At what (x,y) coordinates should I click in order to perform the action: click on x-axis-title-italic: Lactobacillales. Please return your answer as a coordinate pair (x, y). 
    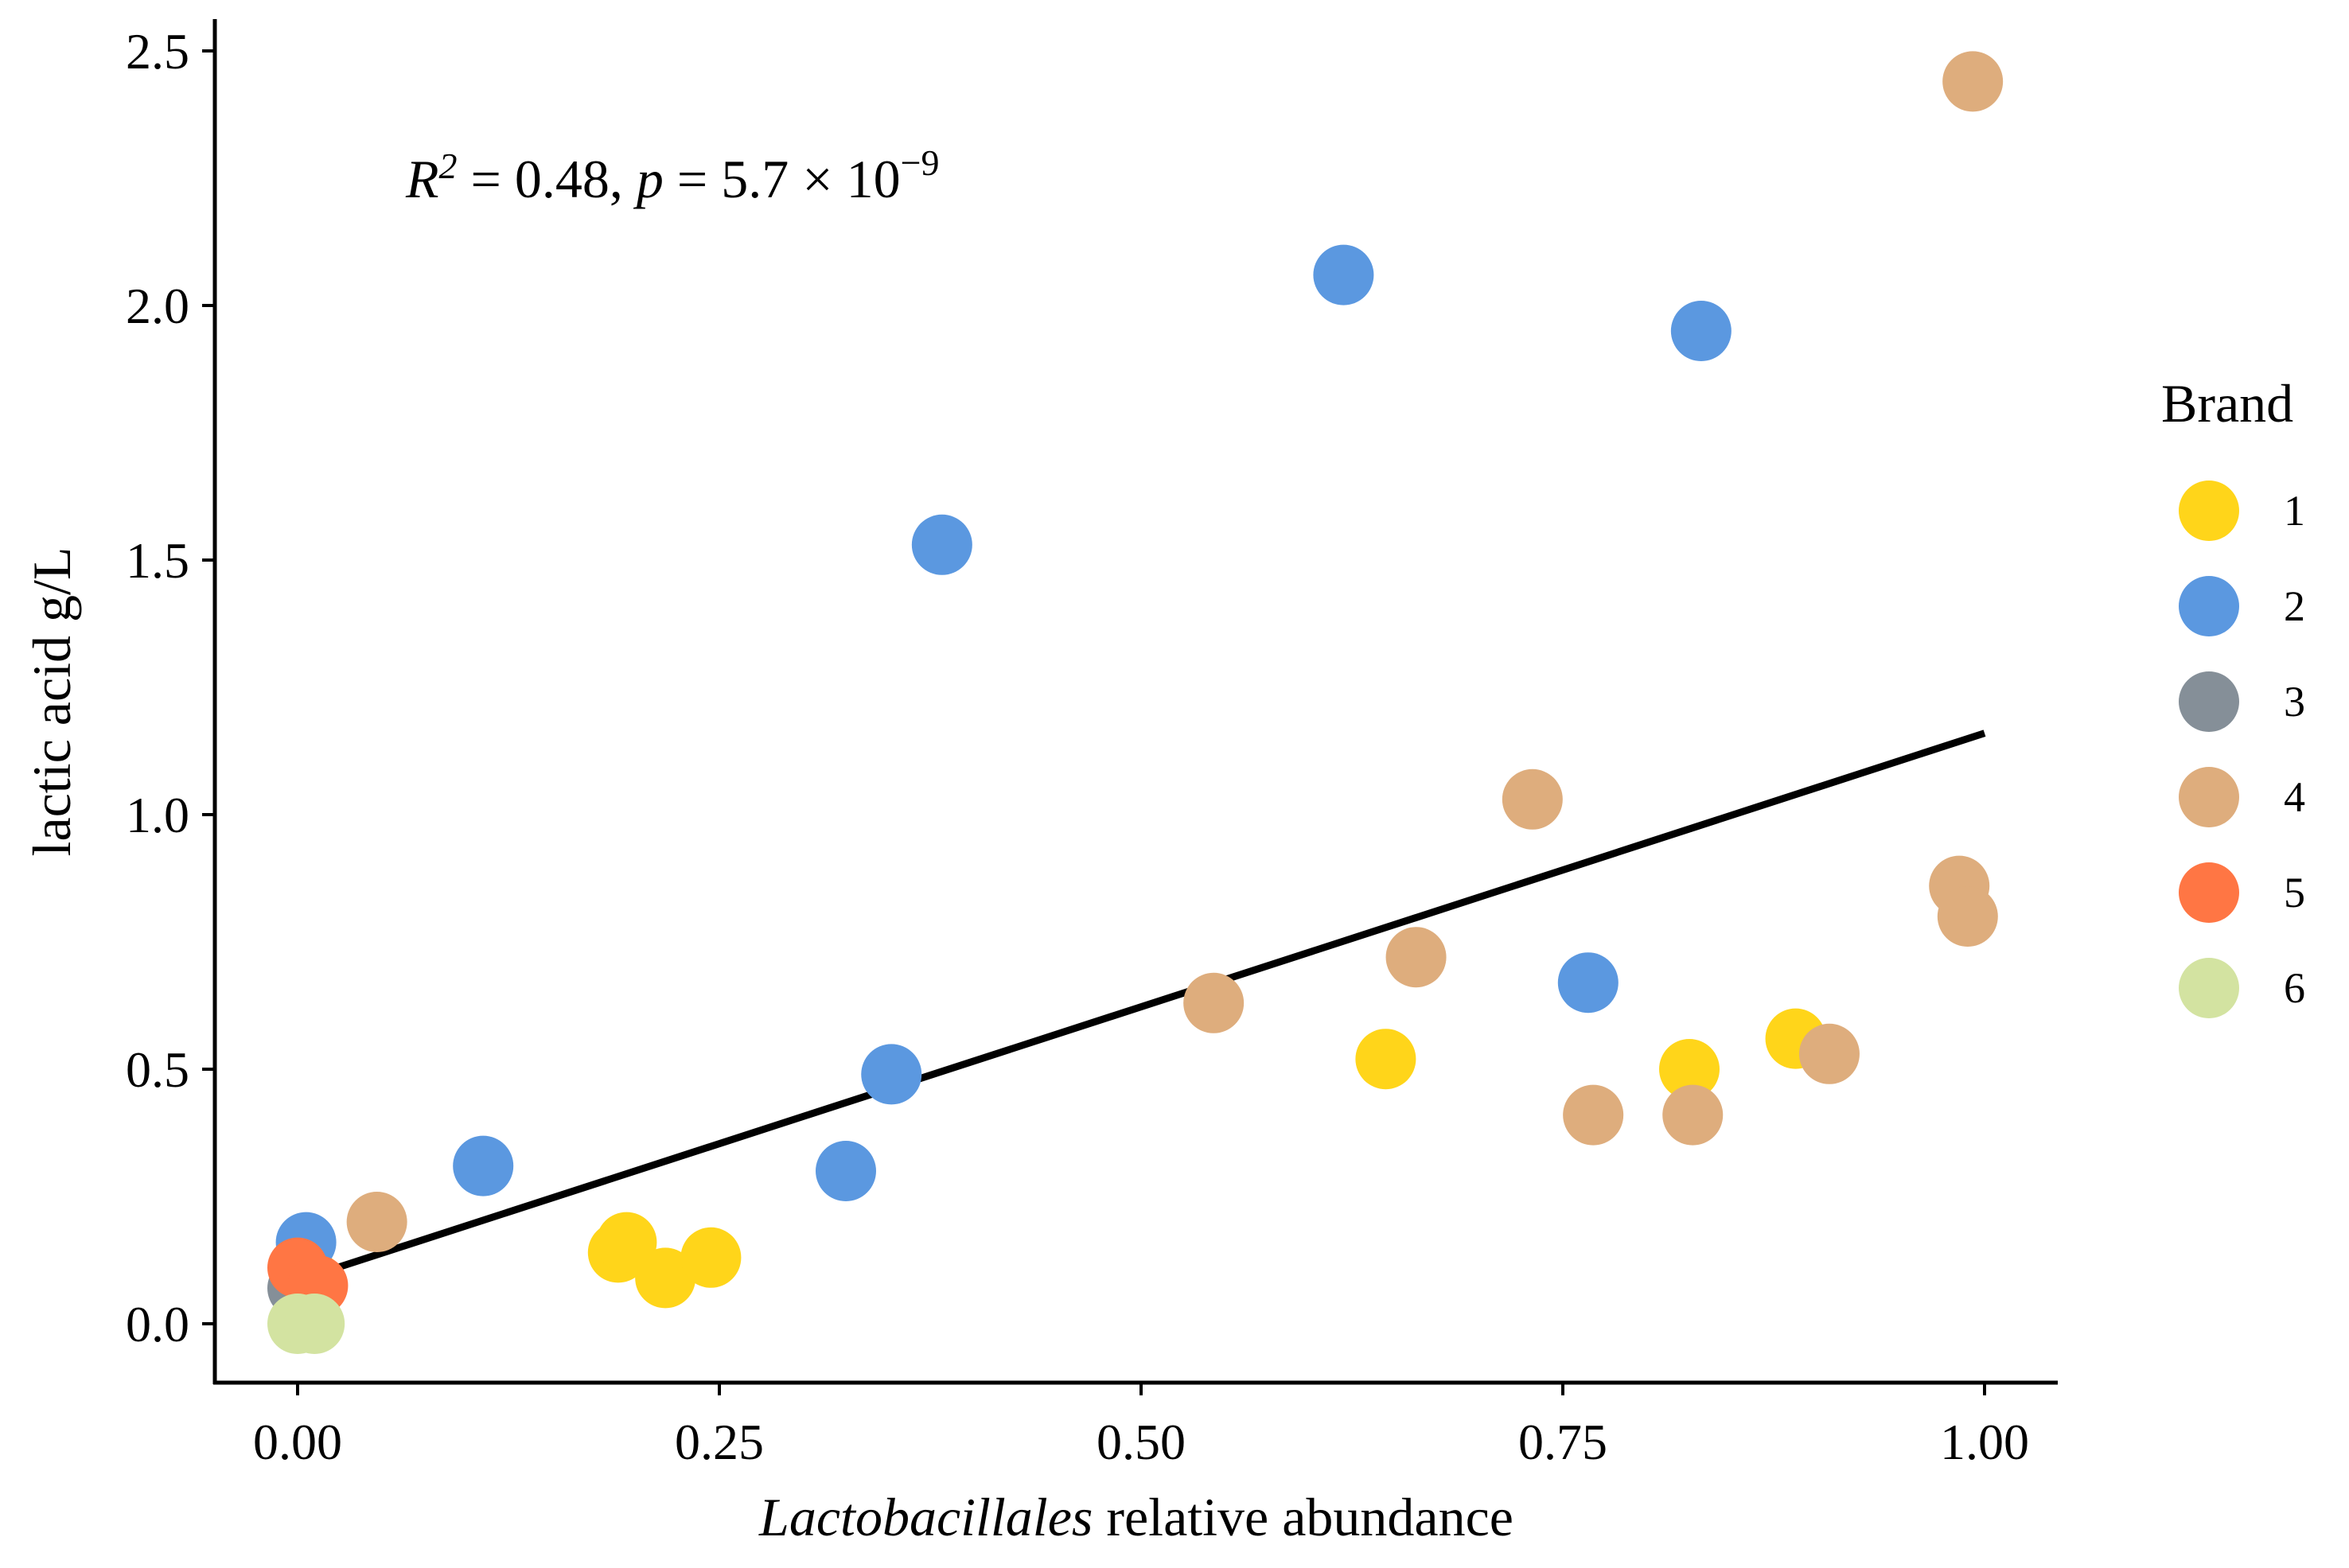
    Looking at the image, I should click on (925, 1517).